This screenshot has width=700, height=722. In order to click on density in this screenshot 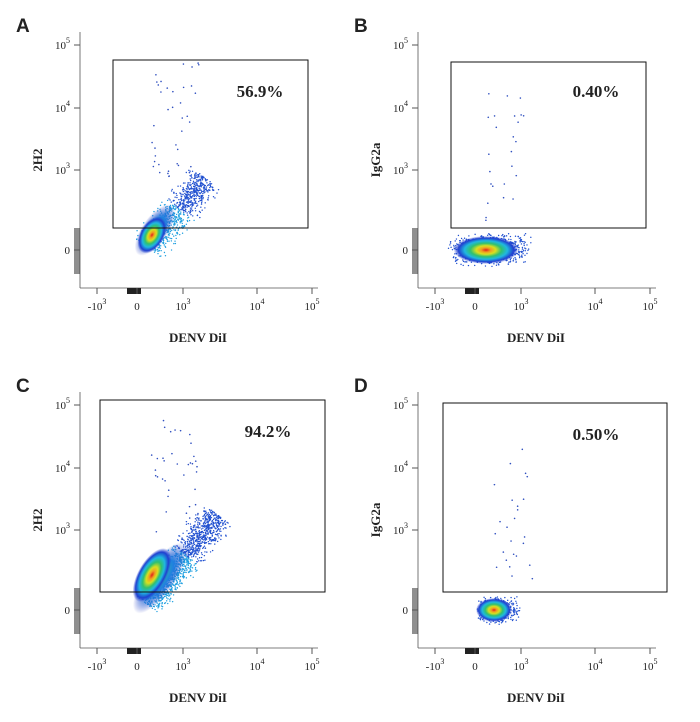, I will do `click(152, 235)`.